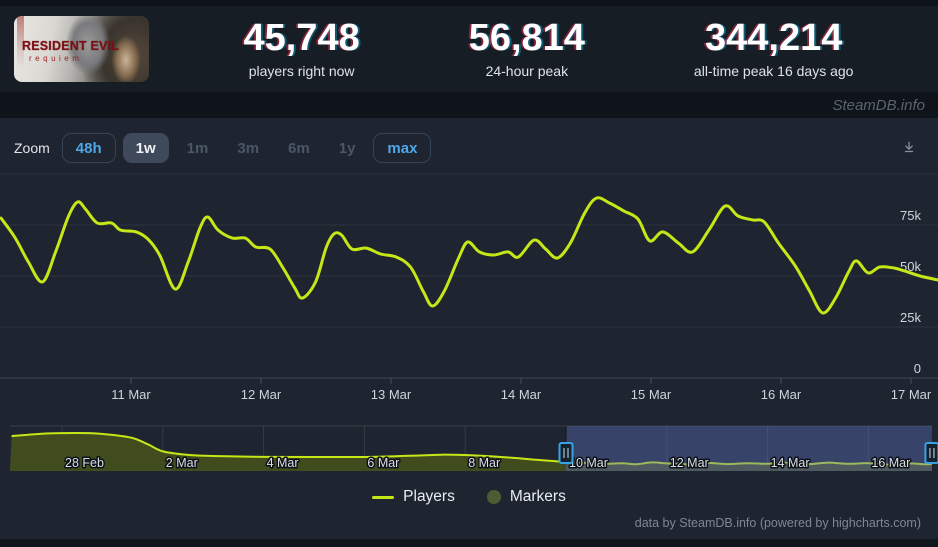  Describe the element at coordinates (917, 368) in the screenshot. I see `y-axis-label: 0` at that location.